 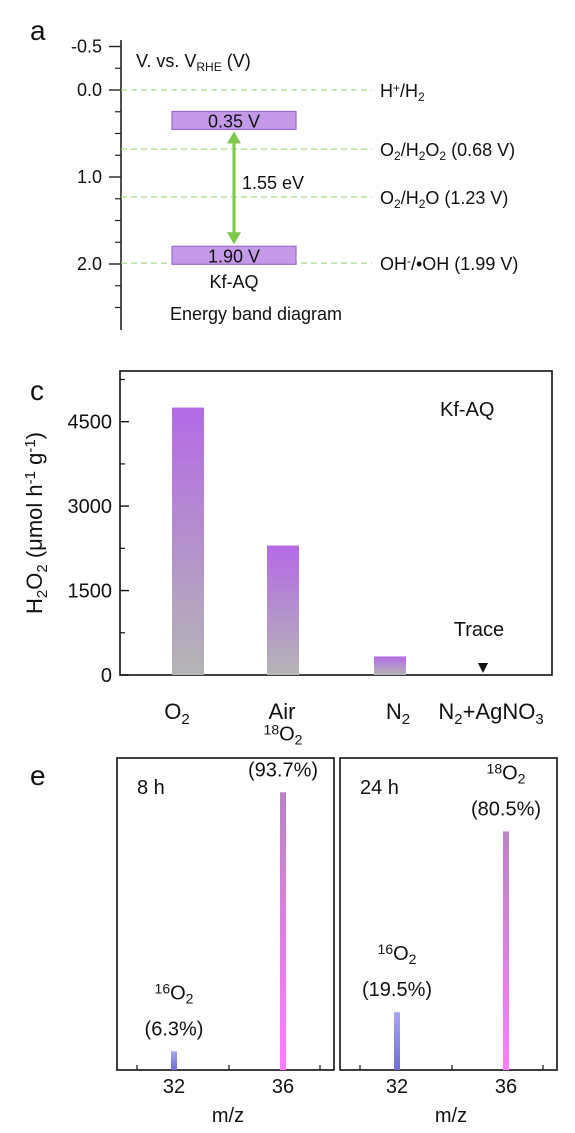 What do you see at coordinates (38, 30) in the screenshot?
I see `panel-a-letter: a` at bounding box center [38, 30].